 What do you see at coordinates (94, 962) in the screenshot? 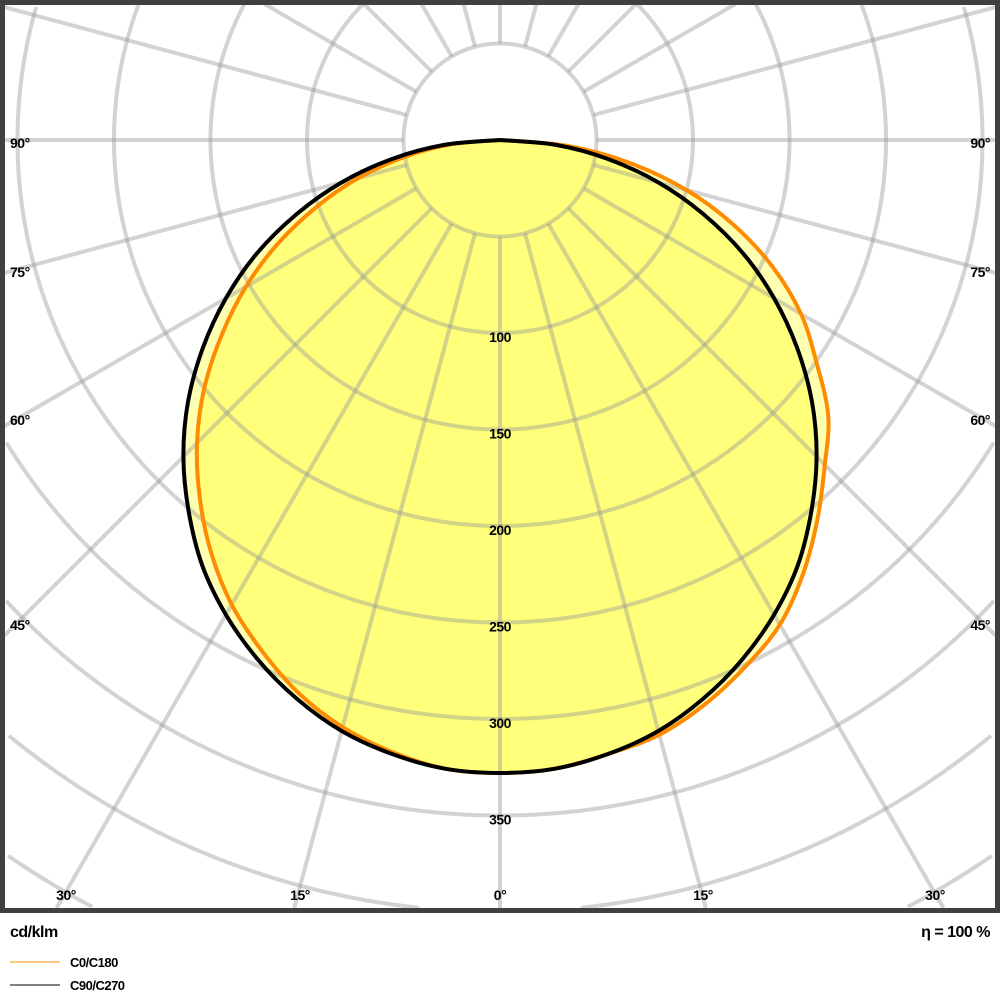
I see `legend-label-c0-c180: C0/C180` at bounding box center [94, 962].